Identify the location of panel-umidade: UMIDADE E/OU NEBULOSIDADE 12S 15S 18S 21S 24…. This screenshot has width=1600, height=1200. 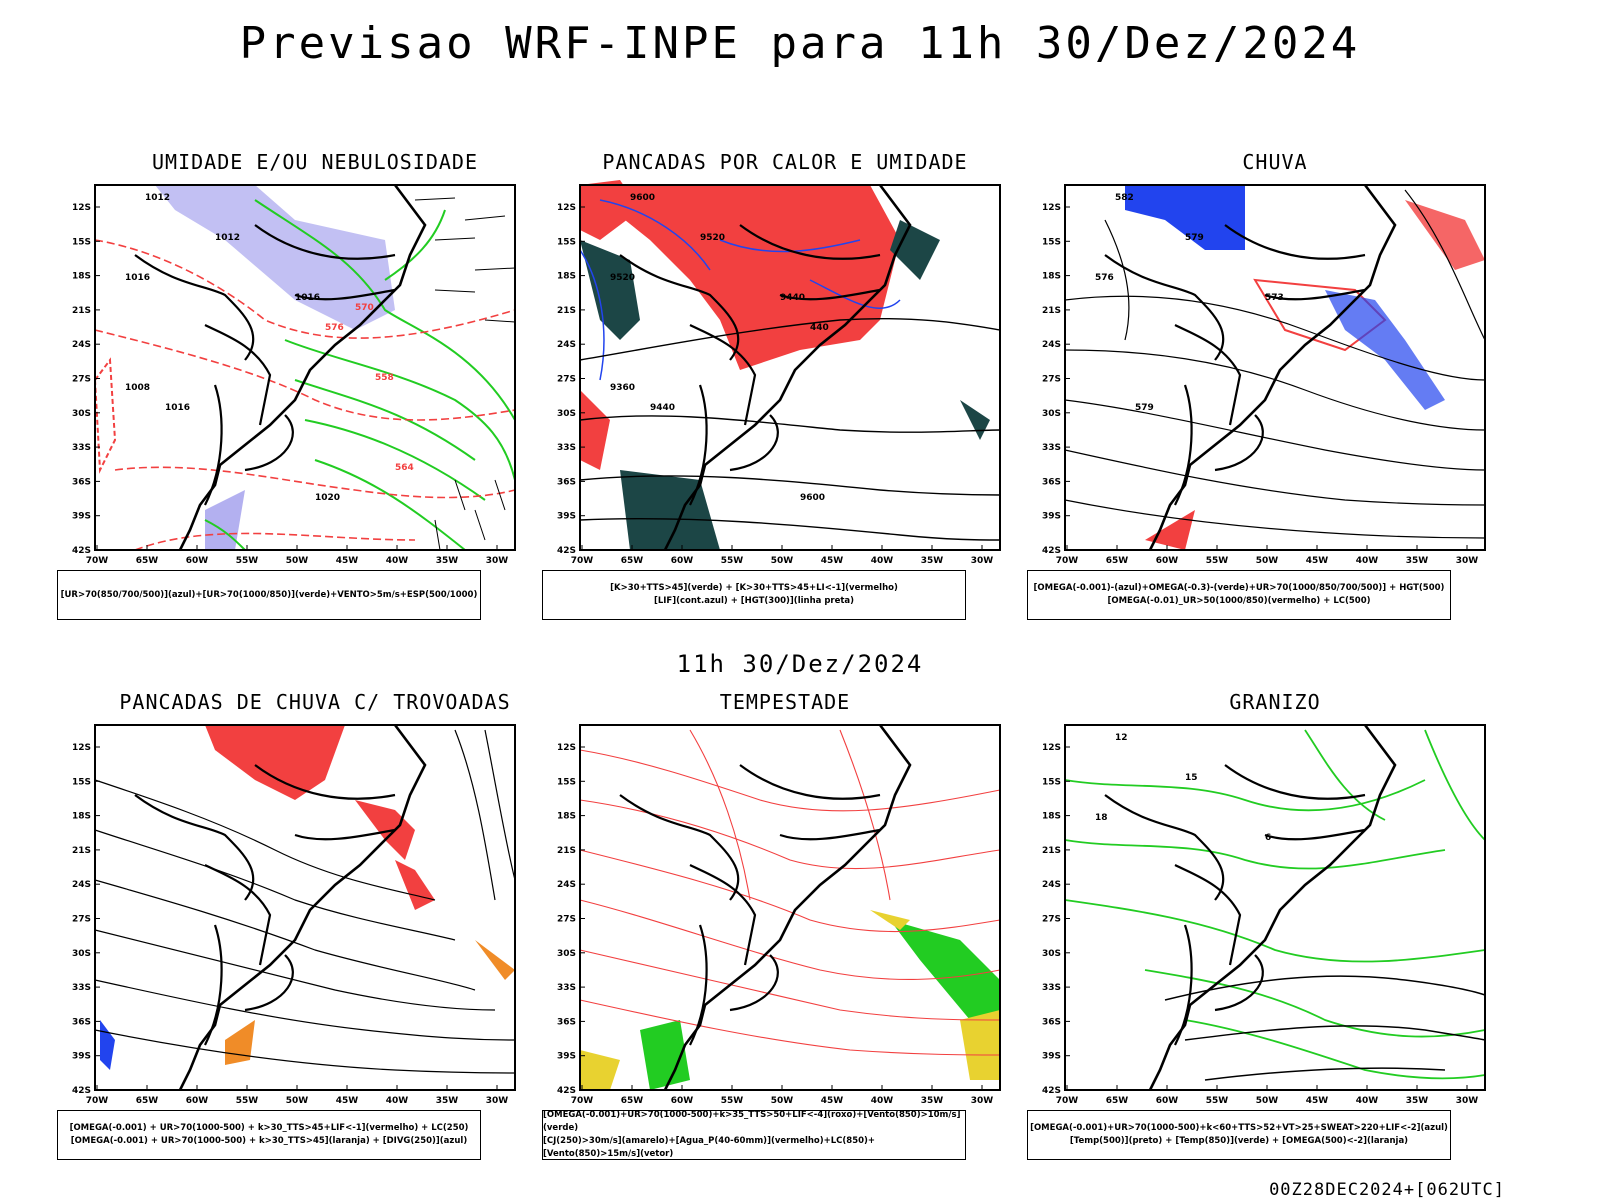
(305, 395).